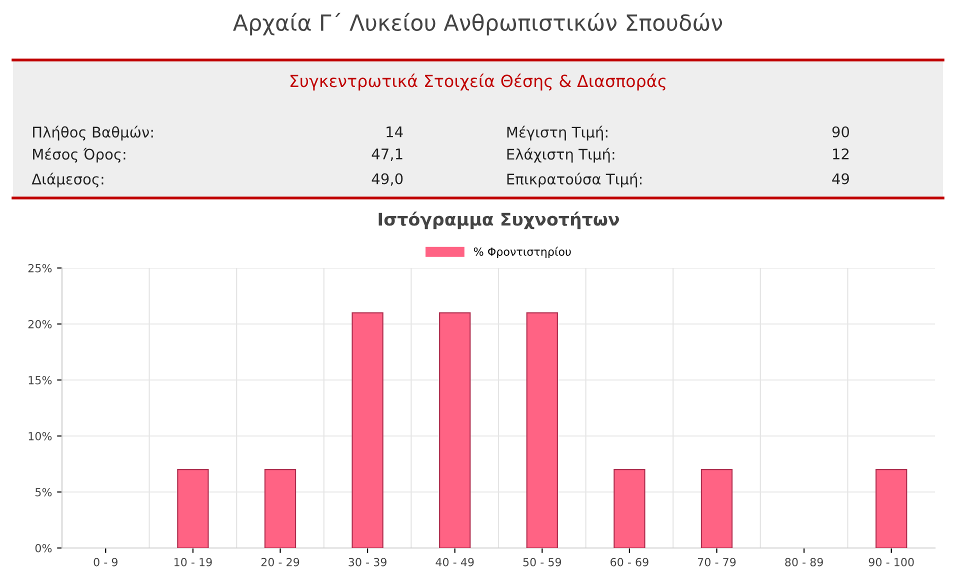 The height and width of the screenshot is (574, 960). I want to click on x-tick-label: 30 - 39, so click(367, 562).